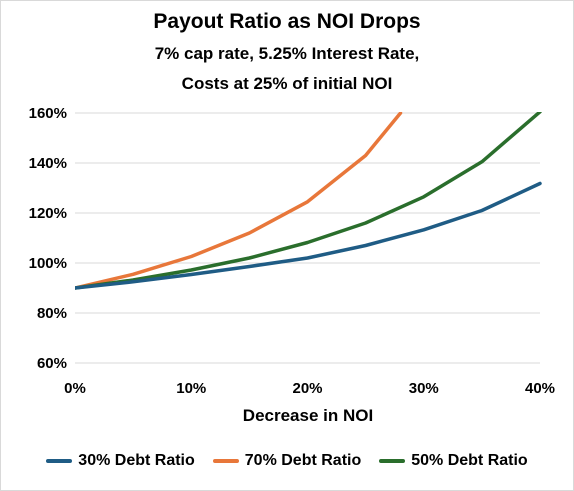  What do you see at coordinates (52, 313) in the screenshot?
I see `y-tick-label: 80%` at bounding box center [52, 313].